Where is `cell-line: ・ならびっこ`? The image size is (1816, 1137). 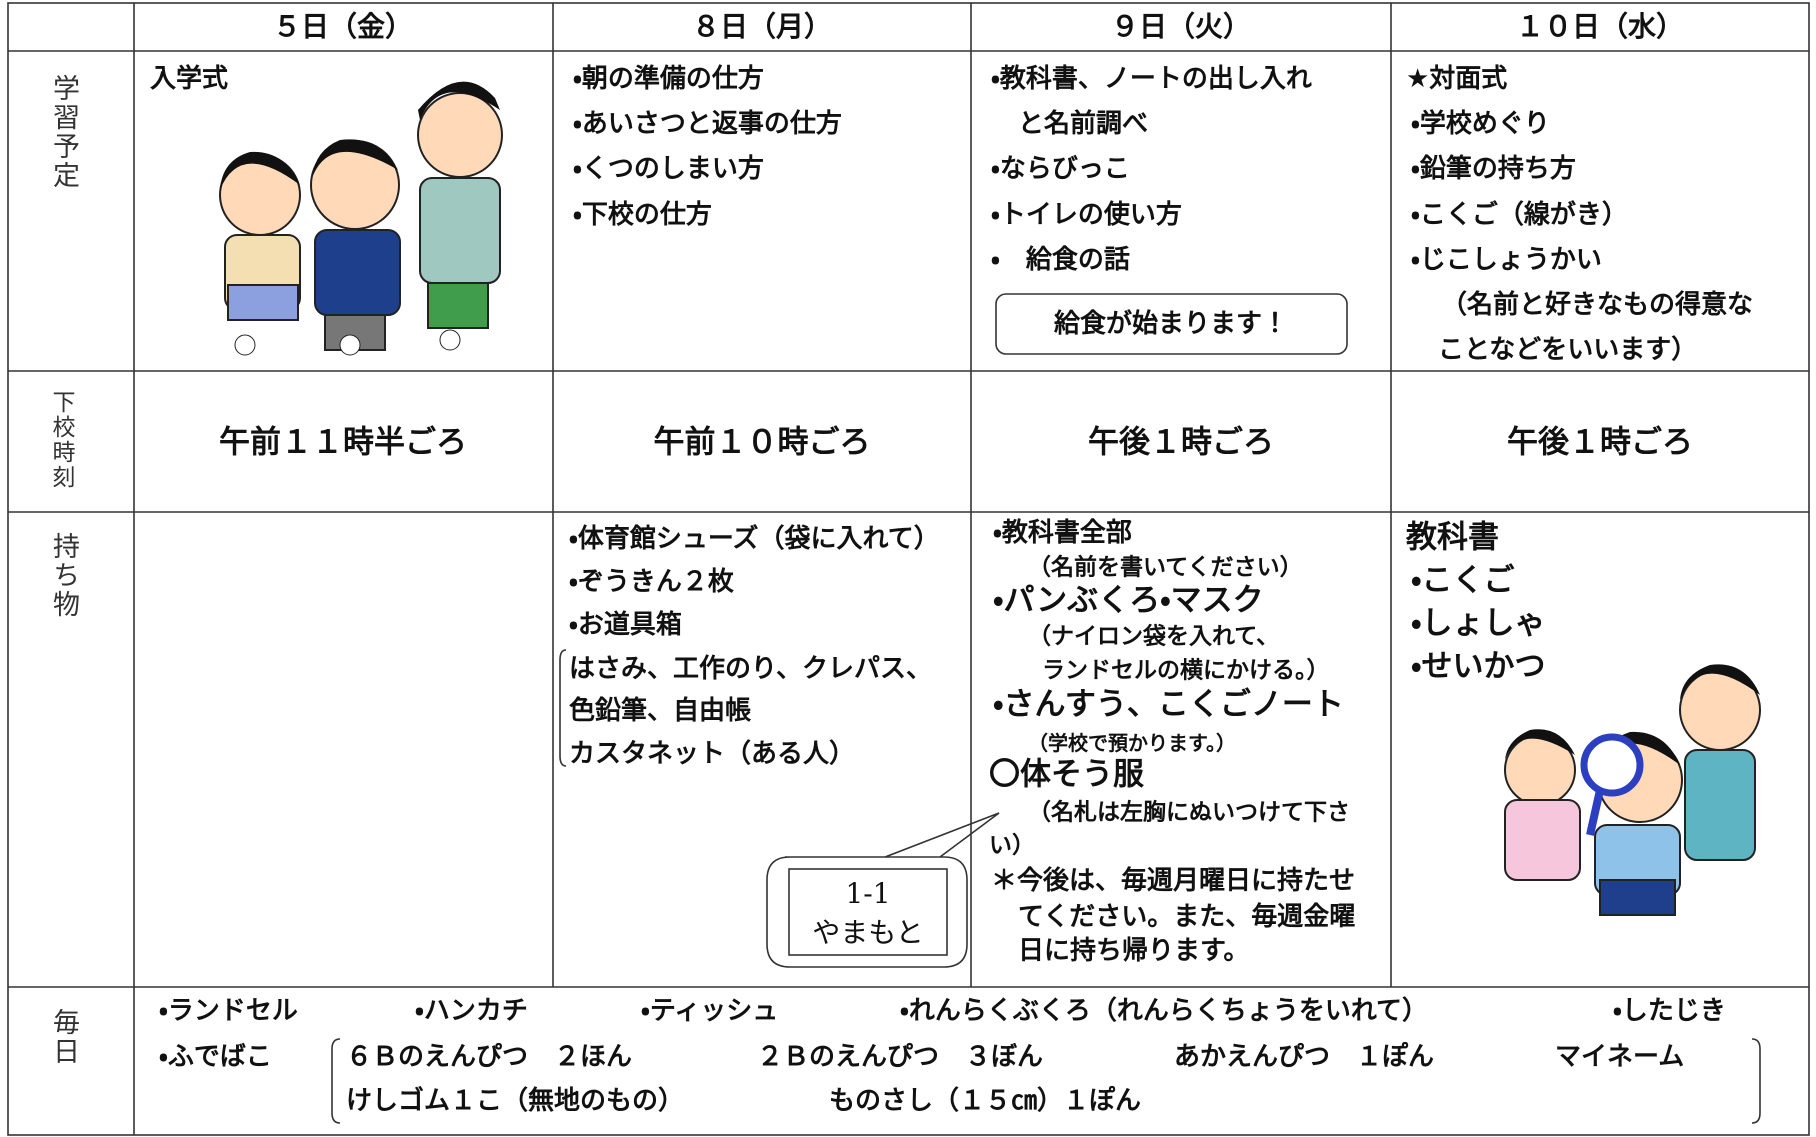 cell-line: ・ならびっこ is located at coordinates (1060, 169).